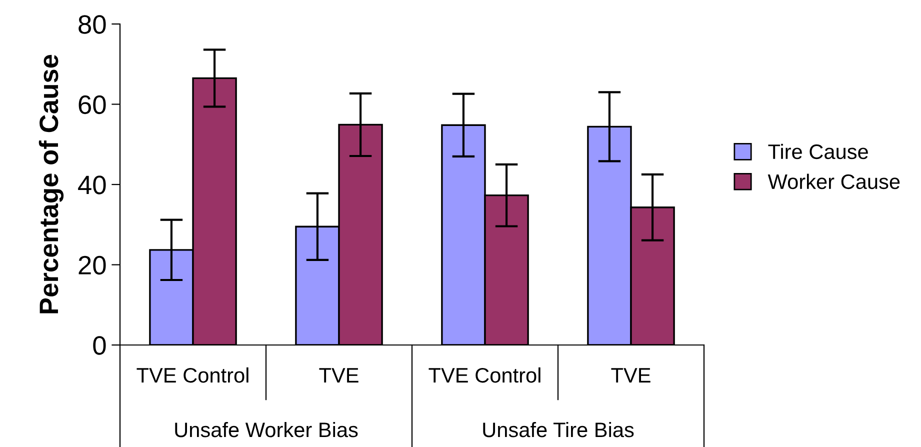 The height and width of the screenshot is (447, 921). Describe the element at coordinates (818, 152) in the screenshot. I see `legend-label: Tire Cause` at that location.